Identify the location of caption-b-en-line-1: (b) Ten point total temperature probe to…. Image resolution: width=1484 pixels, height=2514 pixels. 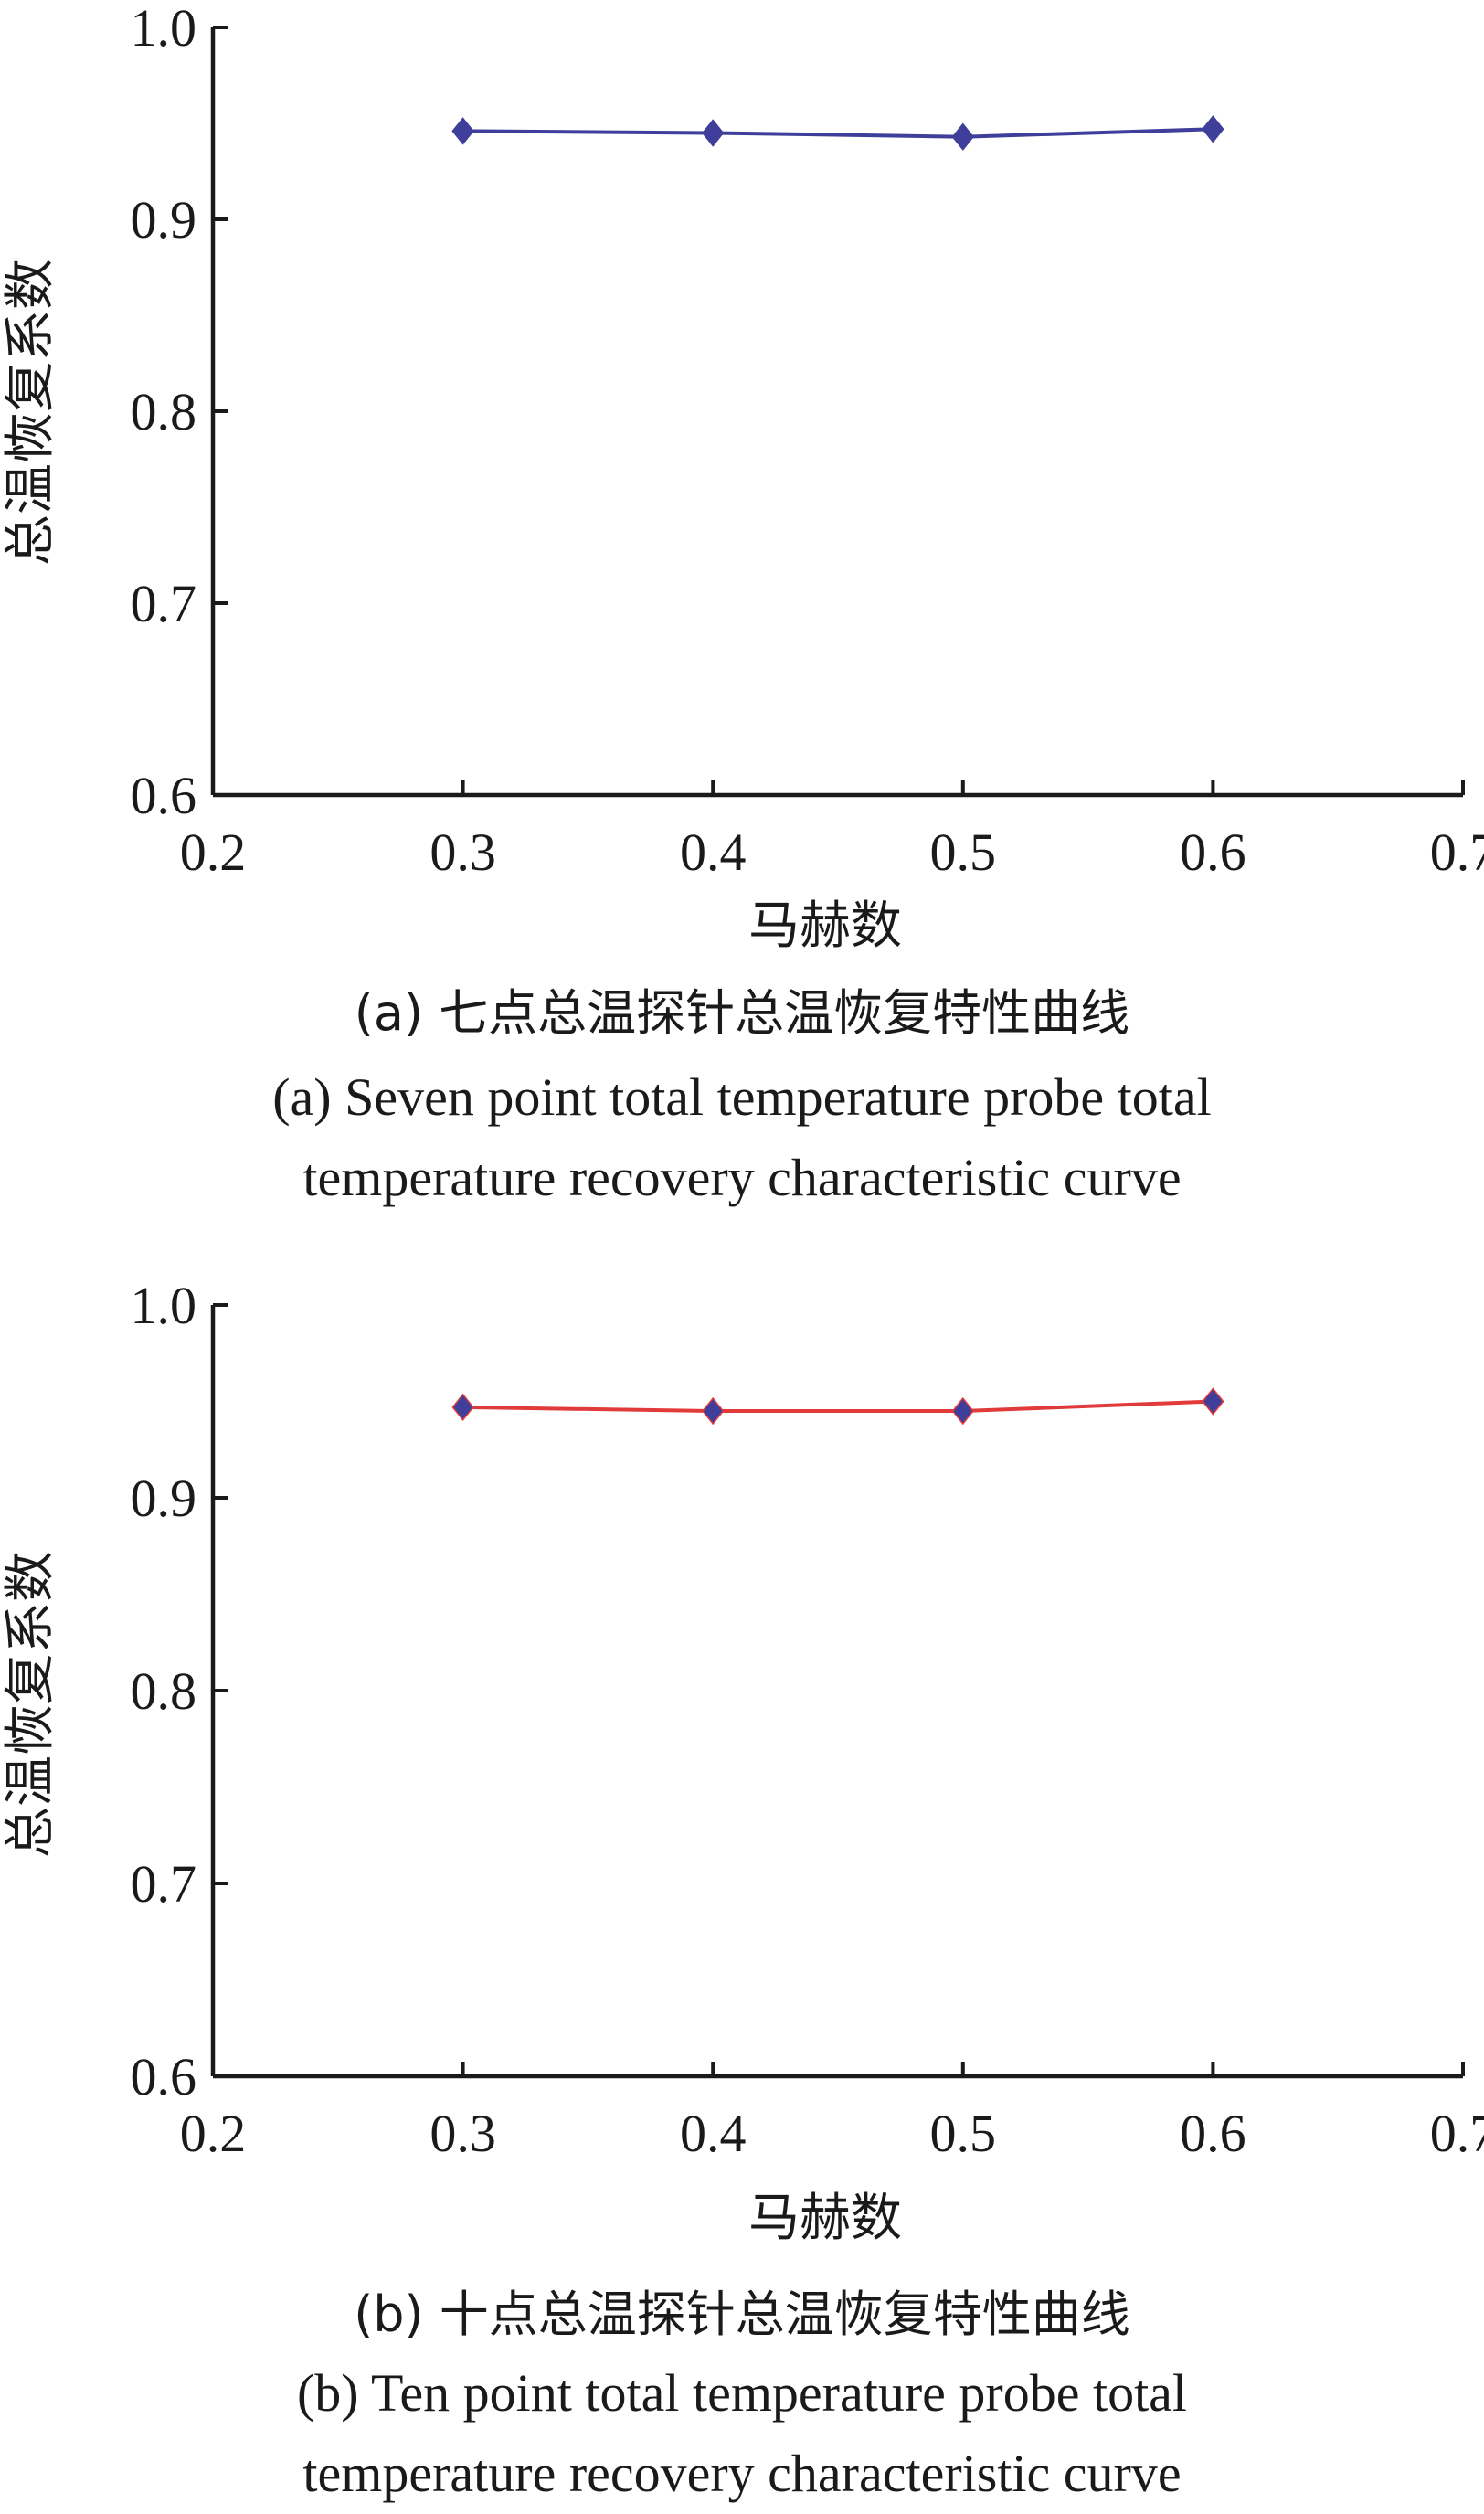
(742, 2393).